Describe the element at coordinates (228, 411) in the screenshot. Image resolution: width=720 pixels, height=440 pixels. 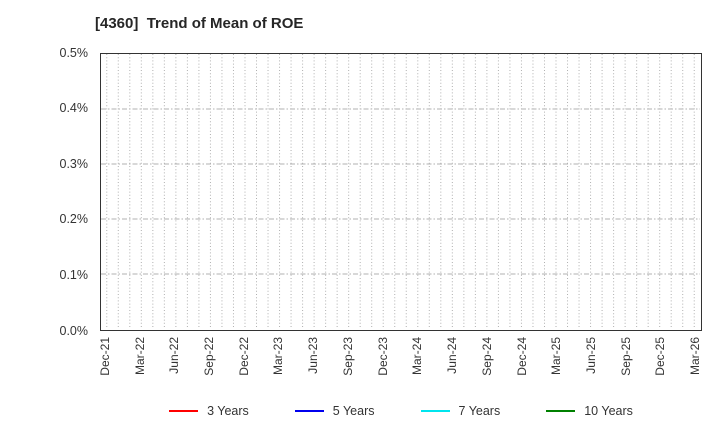
I see `legend-label: 3 Years` at that location.